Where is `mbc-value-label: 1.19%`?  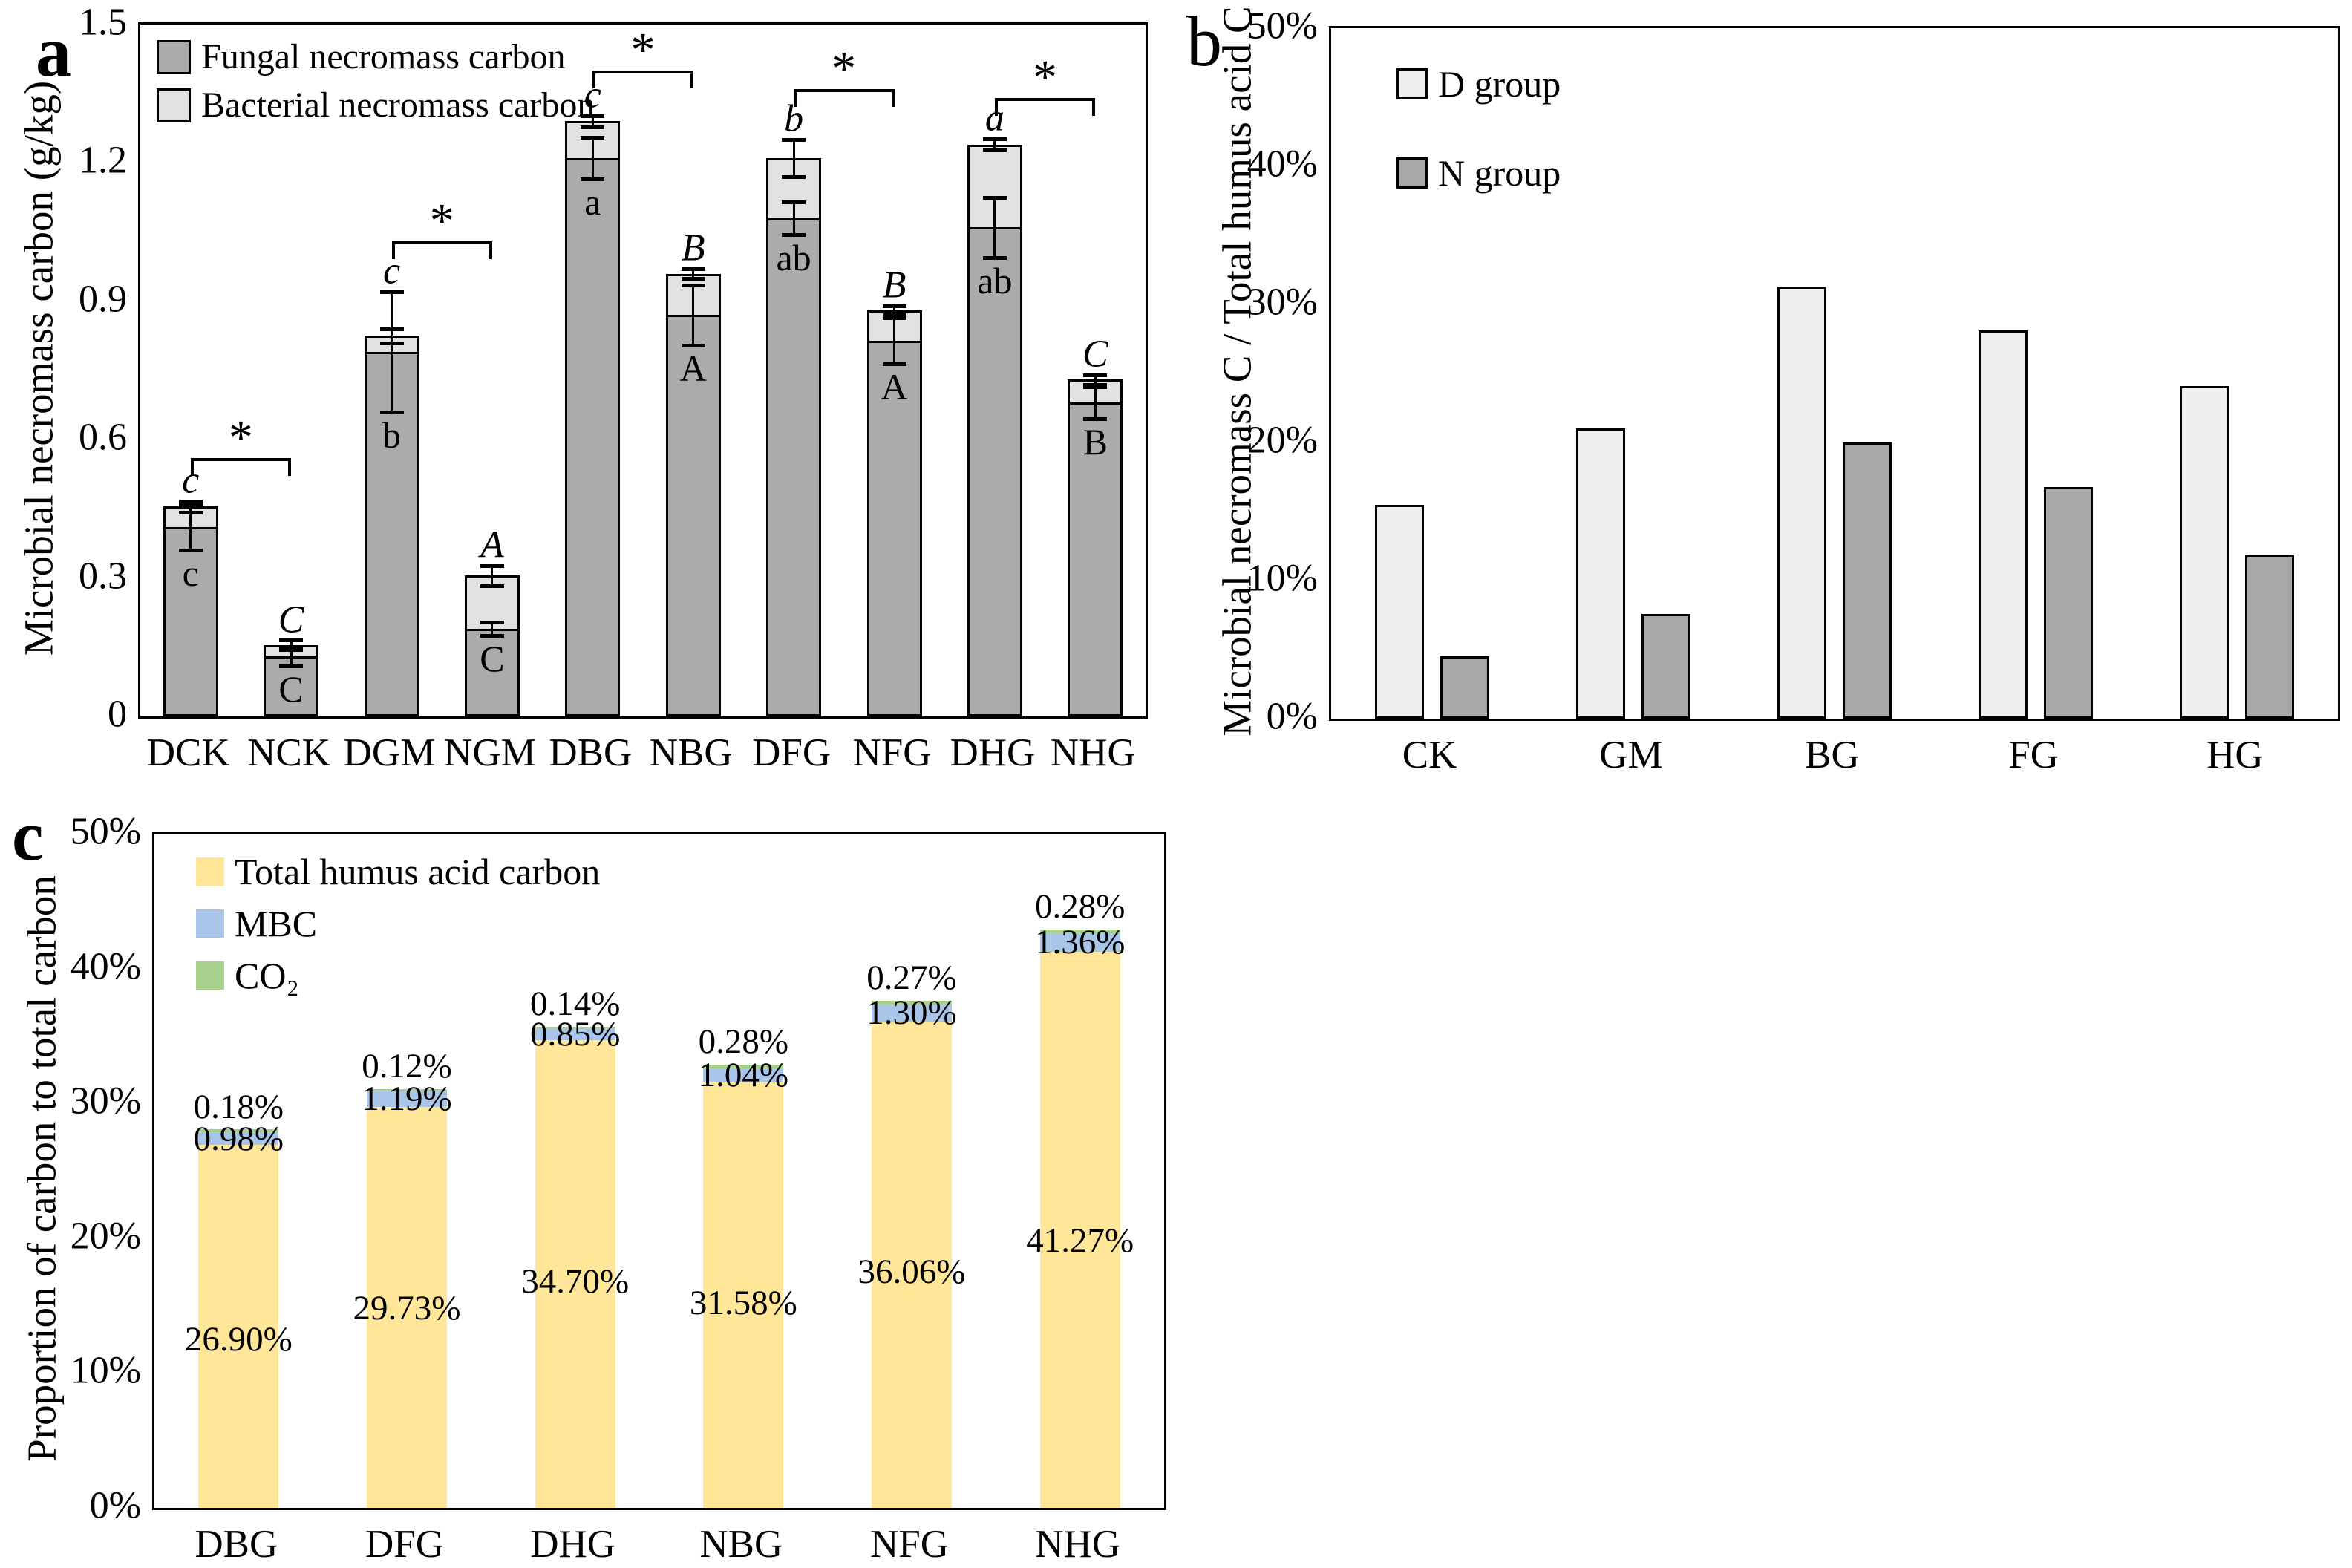
mbc-value-label: 1.19% is located at coordinates (407, 1099).